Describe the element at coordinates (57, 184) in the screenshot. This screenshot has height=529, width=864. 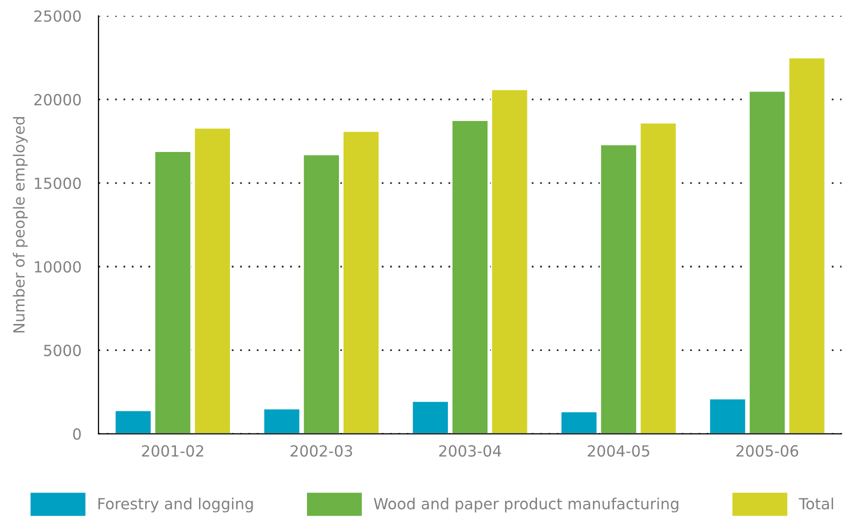
I see `y-tick-label: 15000` at that location.